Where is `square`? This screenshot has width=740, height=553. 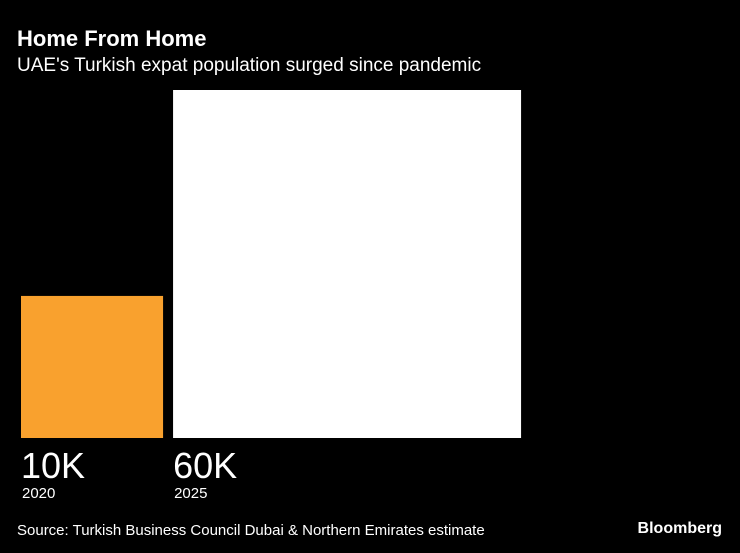
square is located at coordinates (92, 366).